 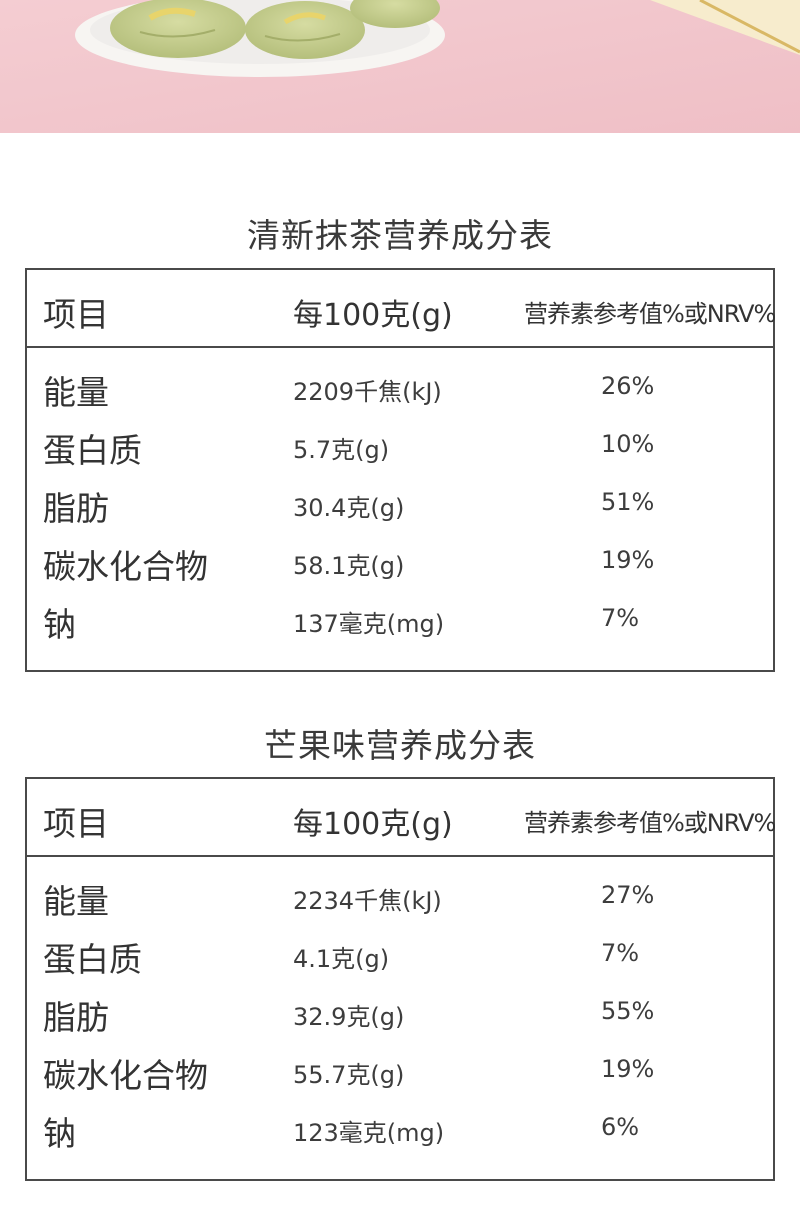 I want to click on table-row: 碳水化合物 58.1克(g) 19%, so click(x=400, y=561).